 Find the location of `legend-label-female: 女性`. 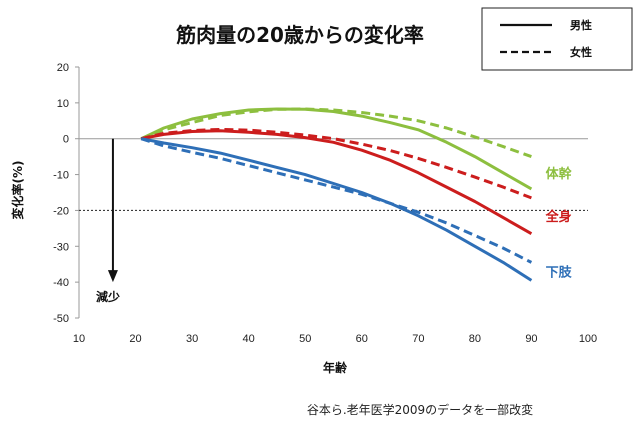

legend-label-female: 女性 is located at coordinates (581, 52).